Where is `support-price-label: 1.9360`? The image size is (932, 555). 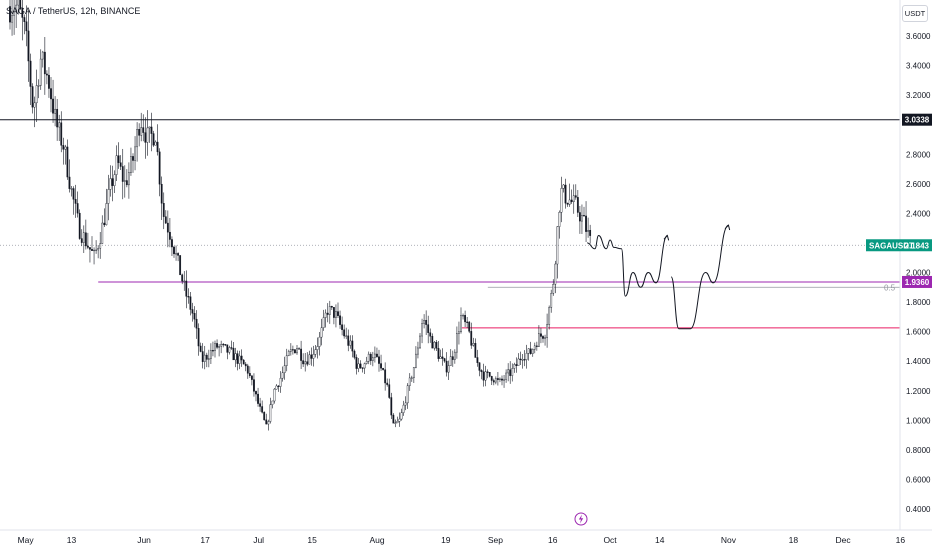 support-price-label: 1.9360 is located at coordinates (917, 281).